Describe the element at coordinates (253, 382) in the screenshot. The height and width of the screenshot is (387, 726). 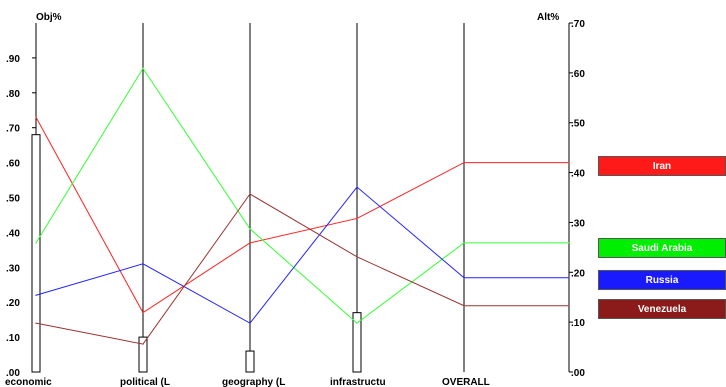
I see `category-label-3: geography (L` at that location.